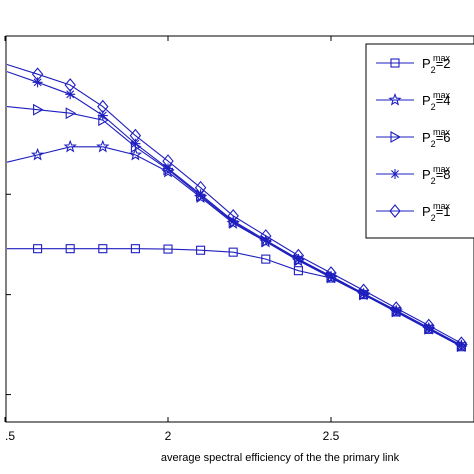 The width and height of the screenshot is (474, 474). What do you see at coordinates (436, 176) in the screenshot?
I see `legend-label: P2=8` at bounding box center [436, 176].